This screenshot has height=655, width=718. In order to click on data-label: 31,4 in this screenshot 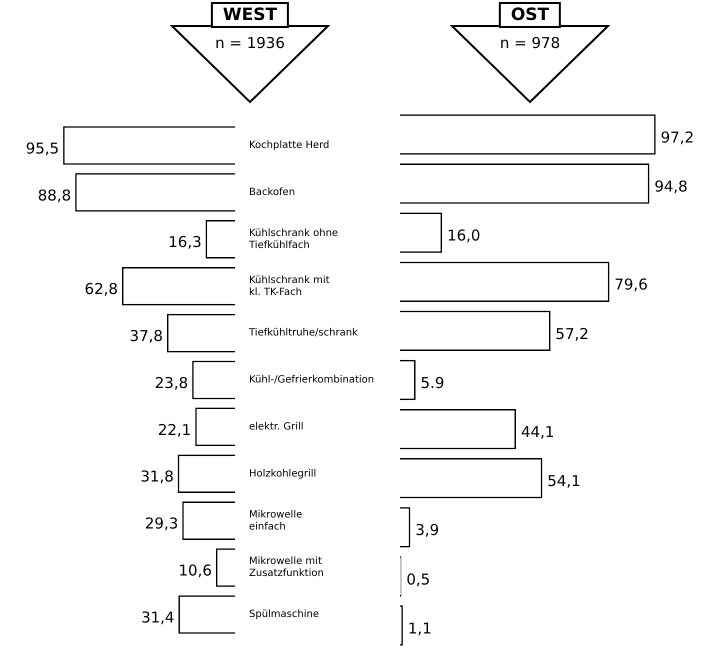, I will do `click(157, 617)`.